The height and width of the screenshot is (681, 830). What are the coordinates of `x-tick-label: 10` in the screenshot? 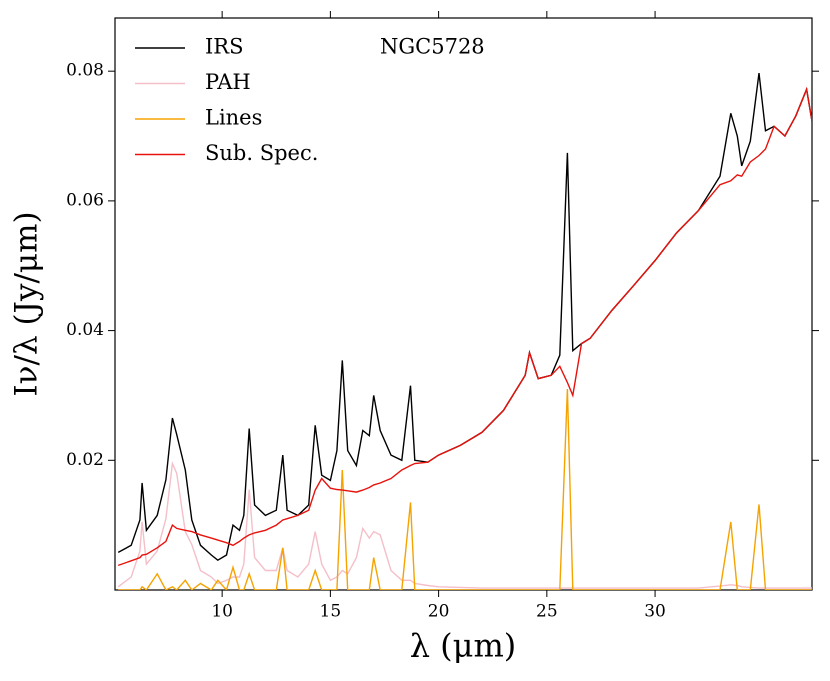 It's located at (222, 612).